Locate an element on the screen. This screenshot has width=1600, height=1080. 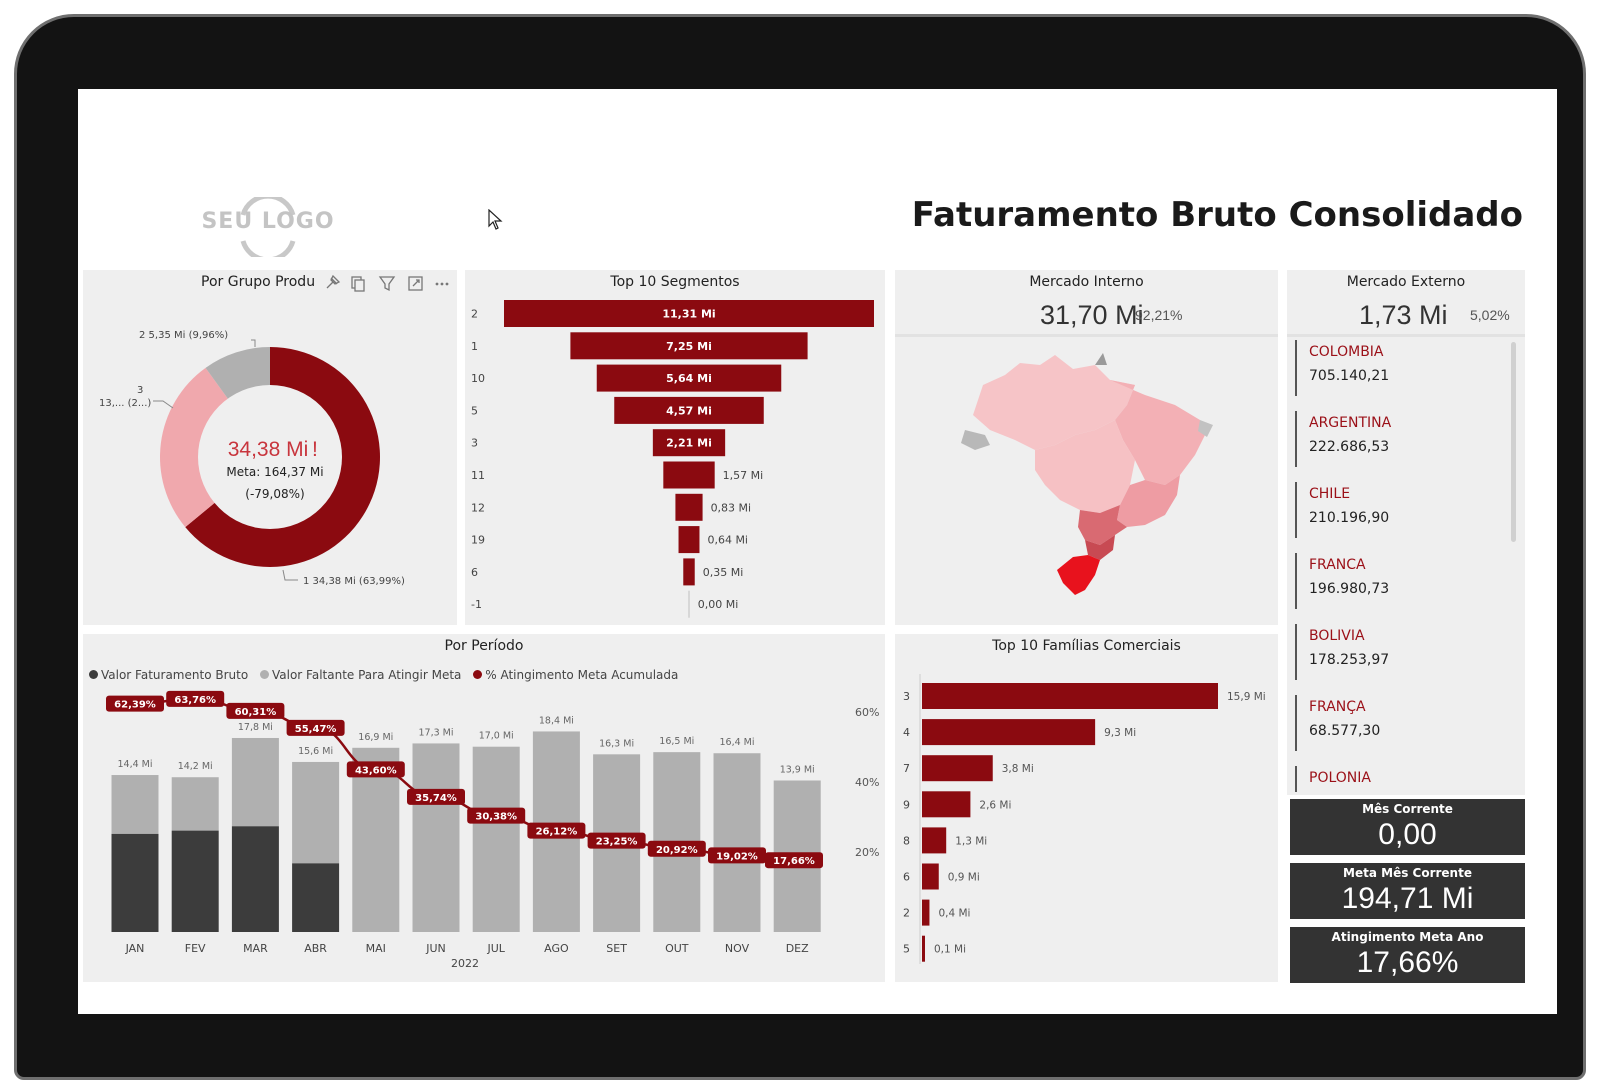
x-tick-label: ABR is located at coordinates (315, 948).